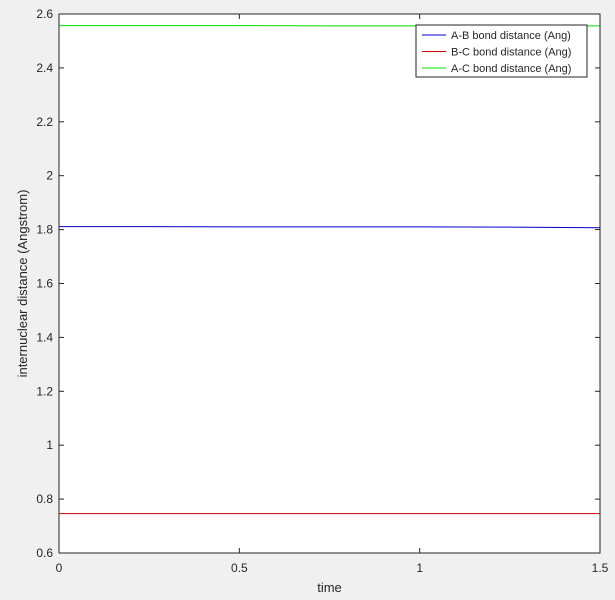 The width and height of the screenshot is (615, 600). Describe the element at coordinates (44, 122) in the screenshot. I see `y-tick-label-8: 2.2` at that location.